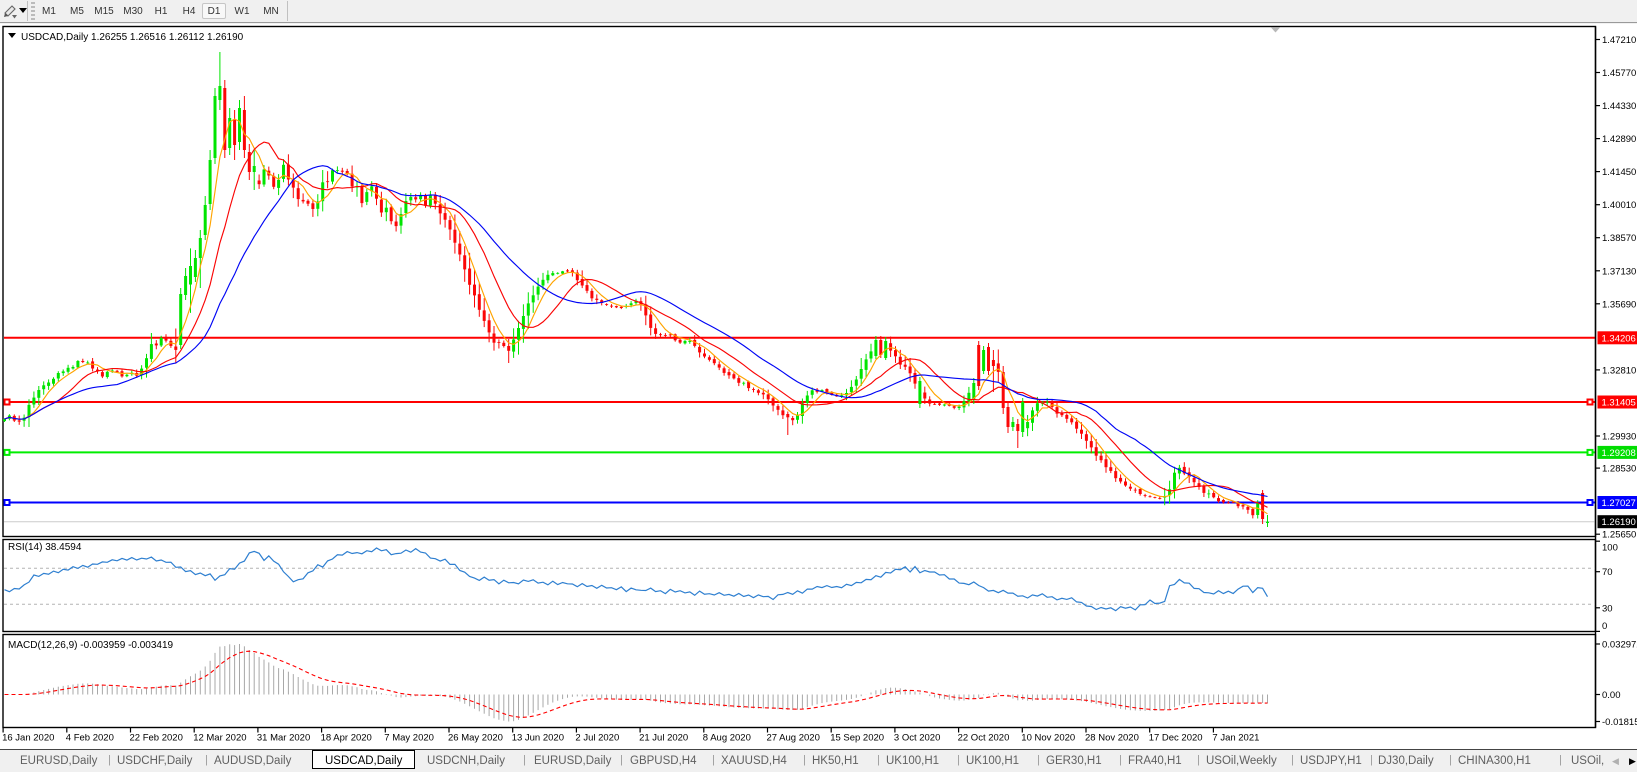  What do you see at coordinates (1607, 608) in the screenshot?
I see `svg-text: 30` at bounding box center [1607, 608].